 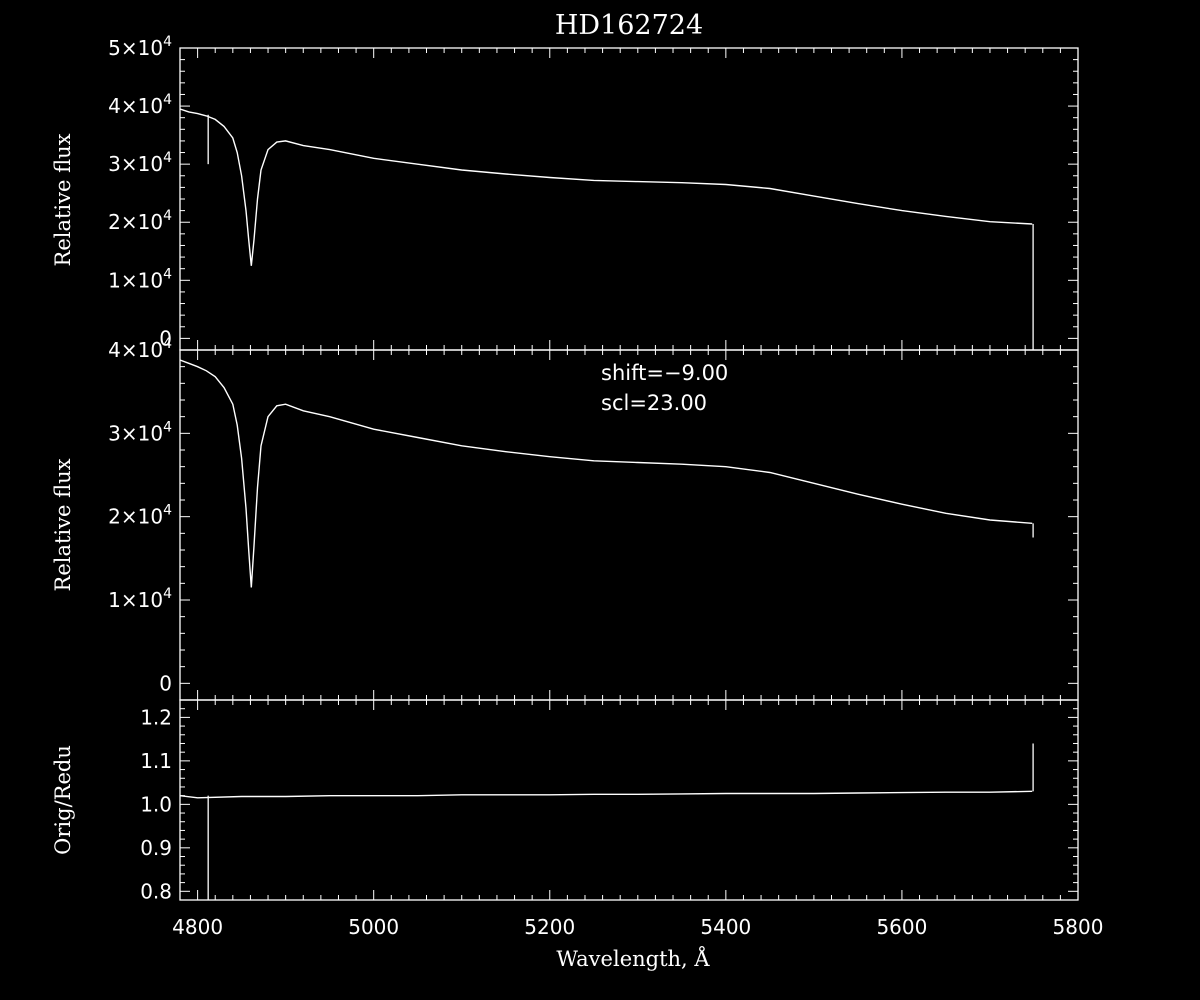 What do you see at coordinates (1078, 927) in the screenshot?
I see `x-tick-label: 5800` at bounding box center [1078, 927].